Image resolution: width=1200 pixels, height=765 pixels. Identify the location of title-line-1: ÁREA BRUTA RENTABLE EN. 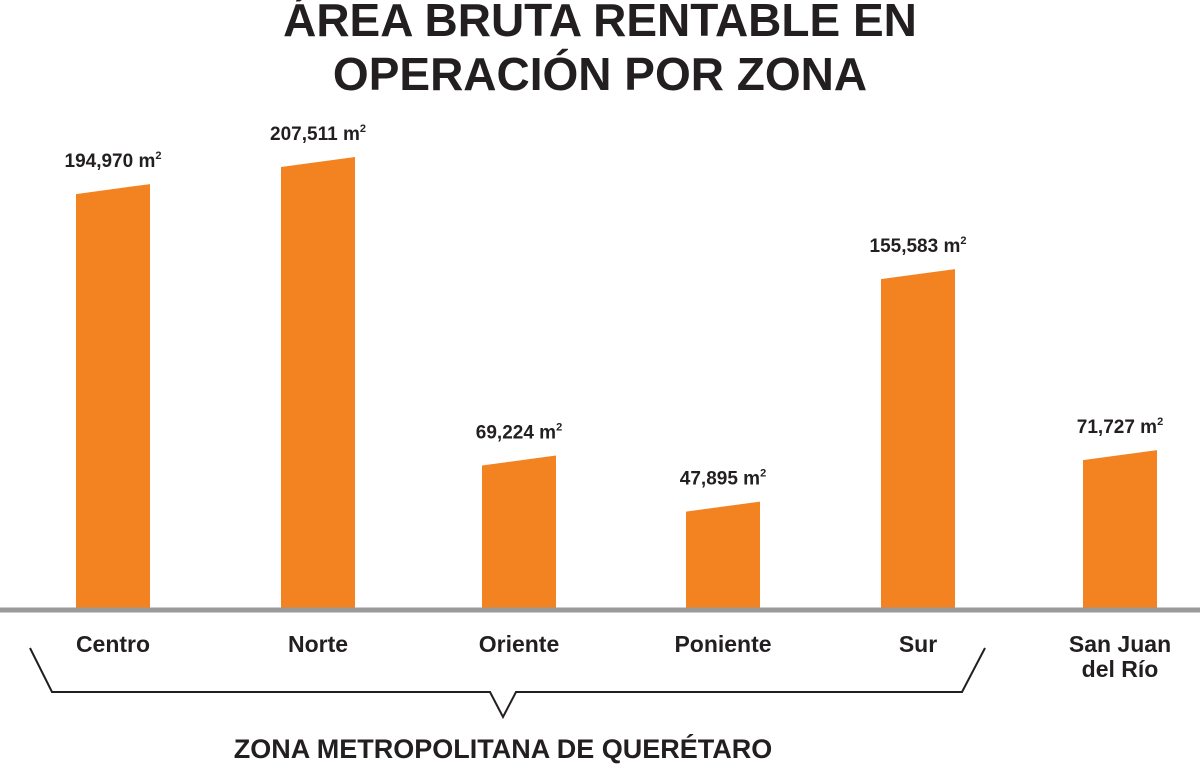
(600, 23).